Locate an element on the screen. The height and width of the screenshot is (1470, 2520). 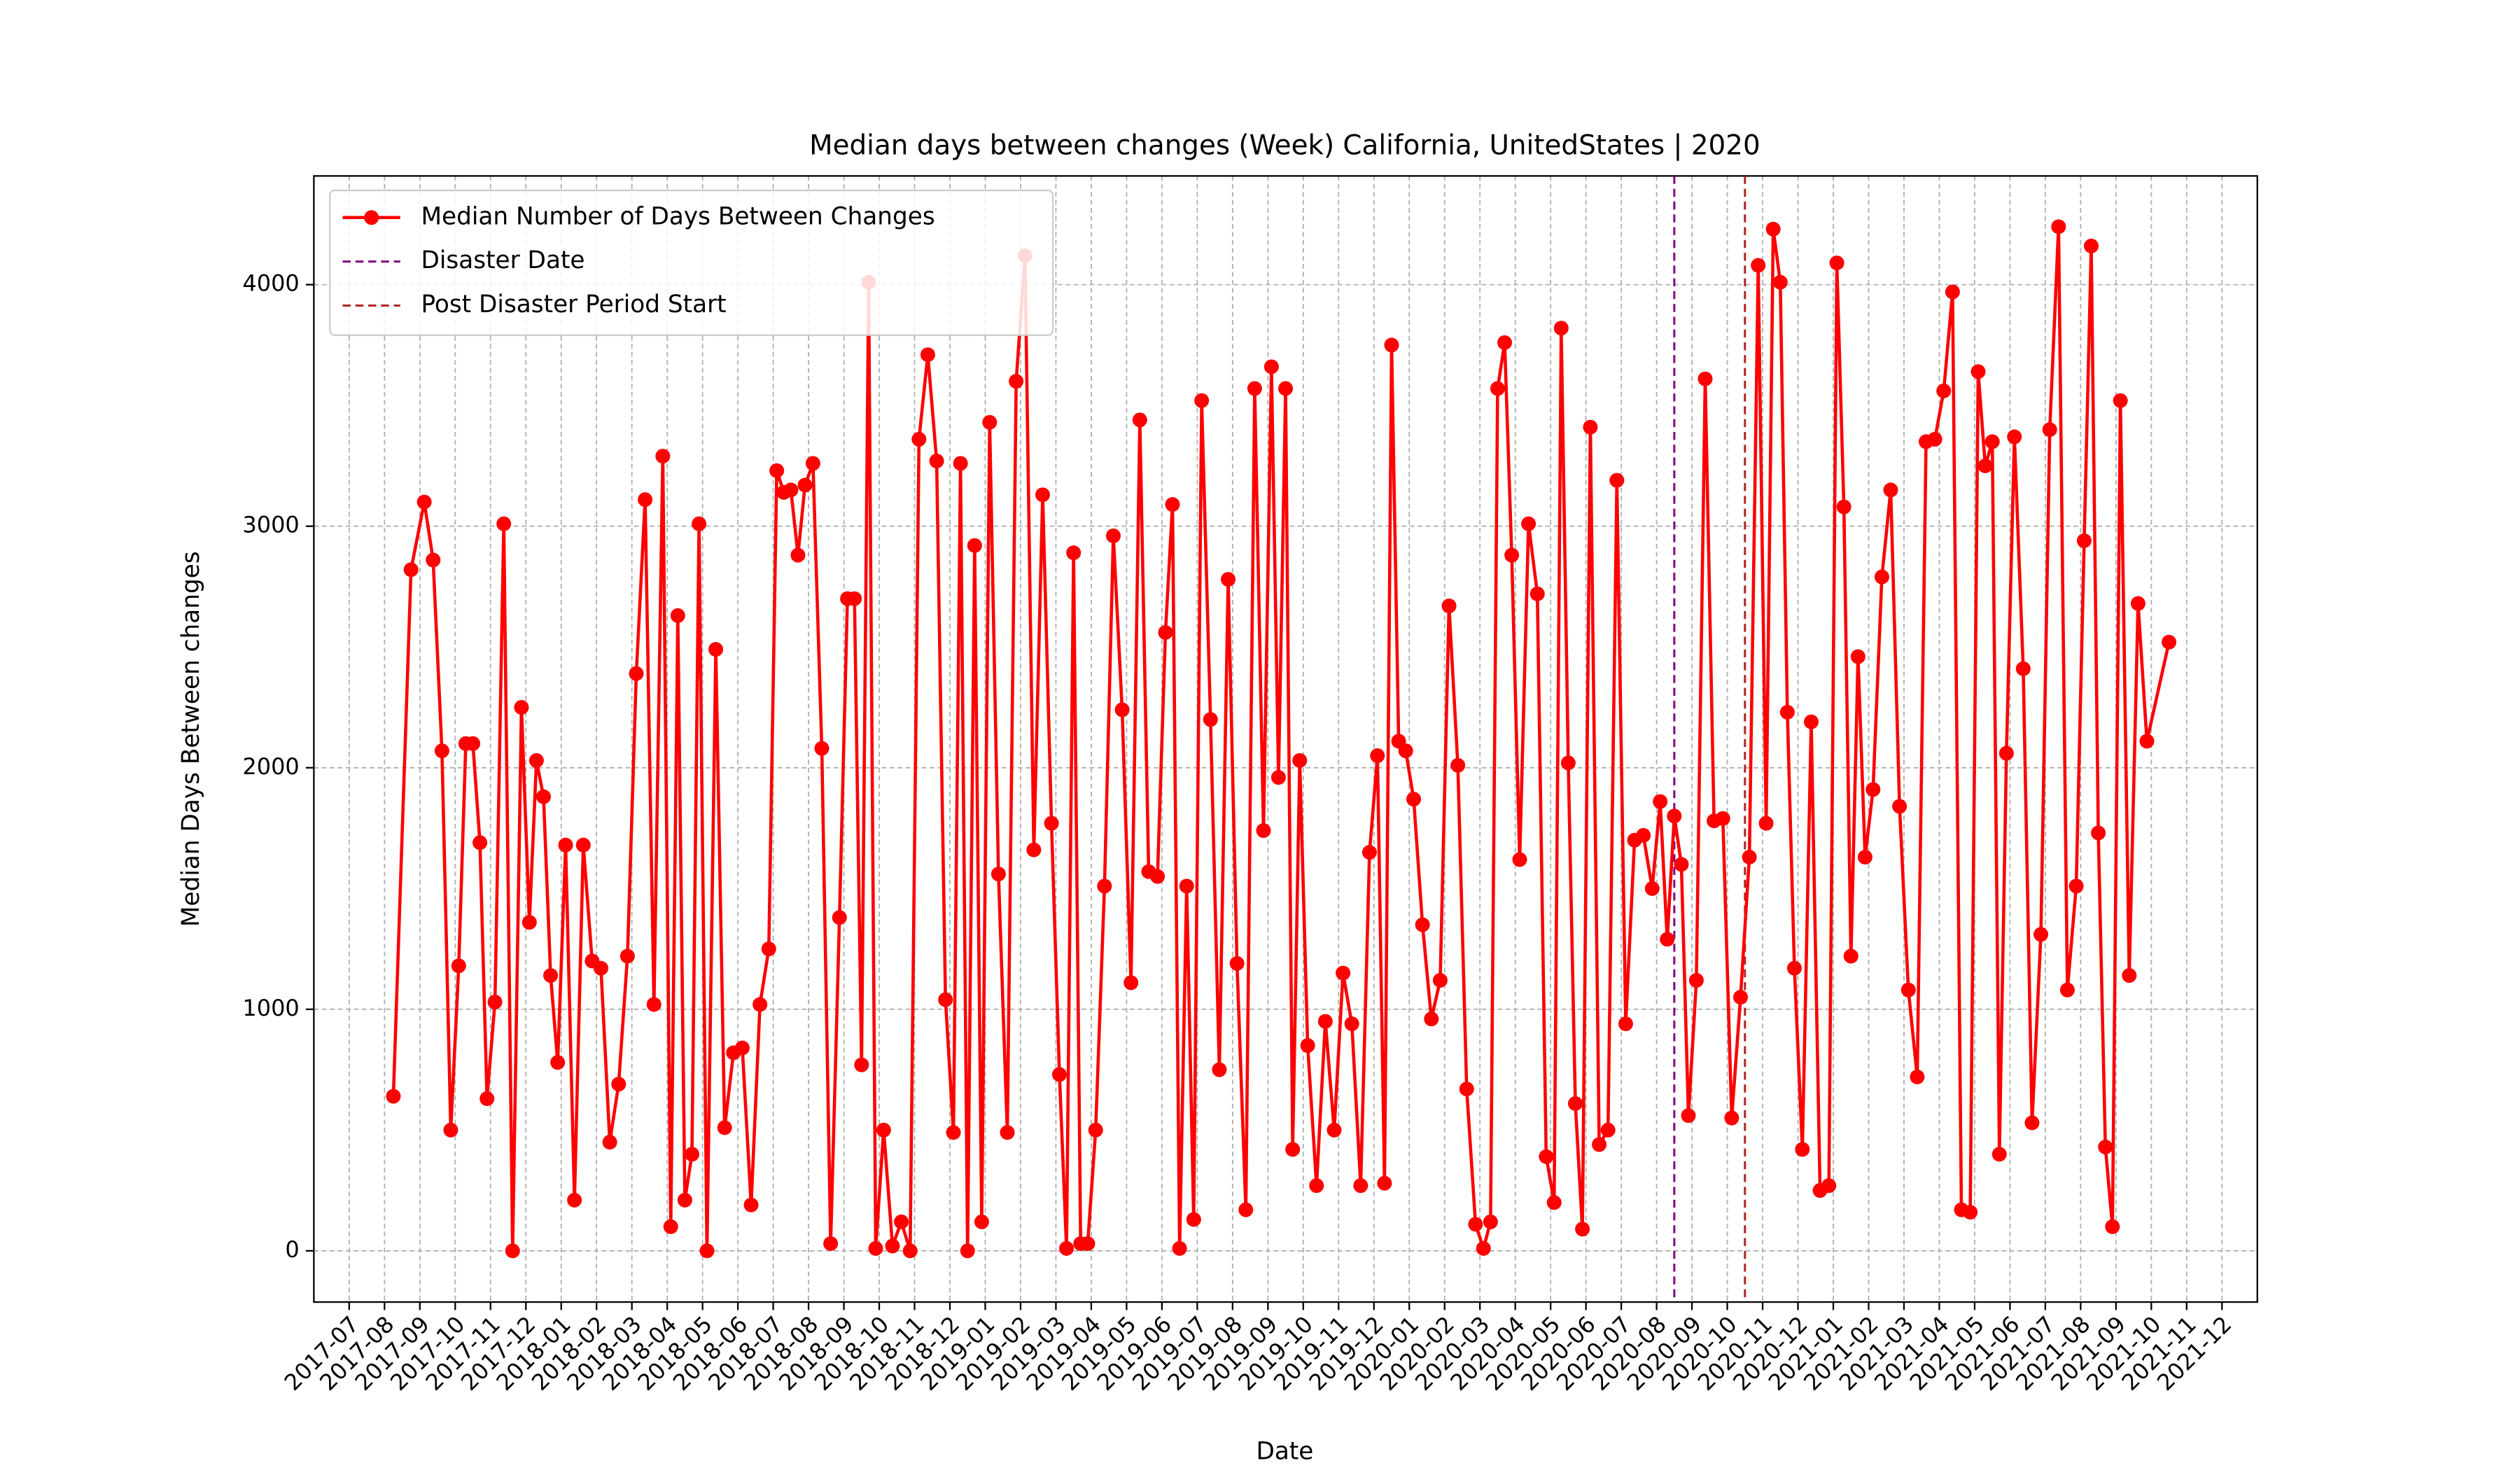
y-tick-label: 0 is located at coordinates (292, 1249).